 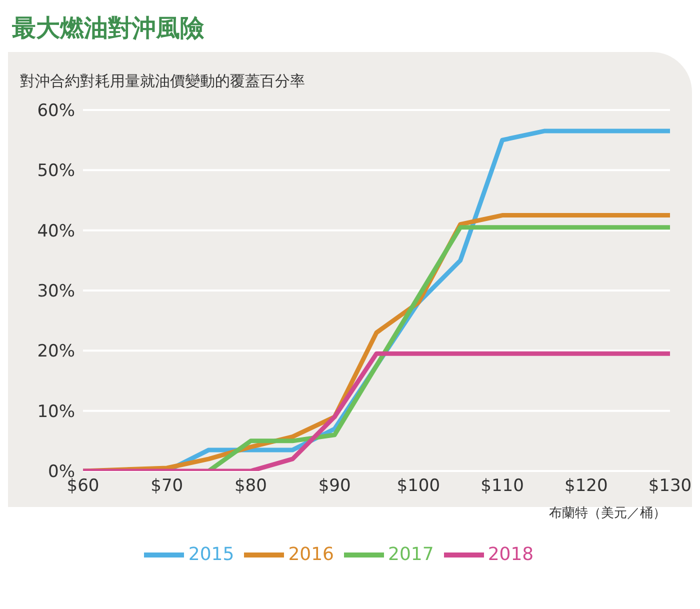 I want to click on x-axis-title: 布蘭特（美元／桶）, so click(x=607, y=513).